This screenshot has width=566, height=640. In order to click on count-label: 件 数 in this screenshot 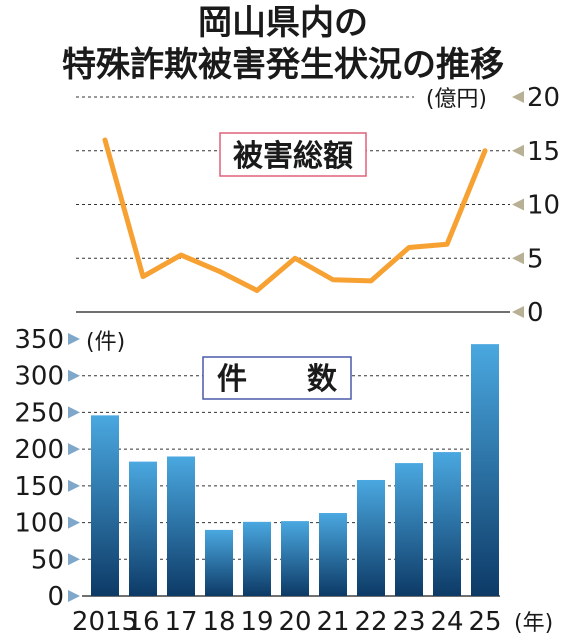, I will do `click(277, 379)`.